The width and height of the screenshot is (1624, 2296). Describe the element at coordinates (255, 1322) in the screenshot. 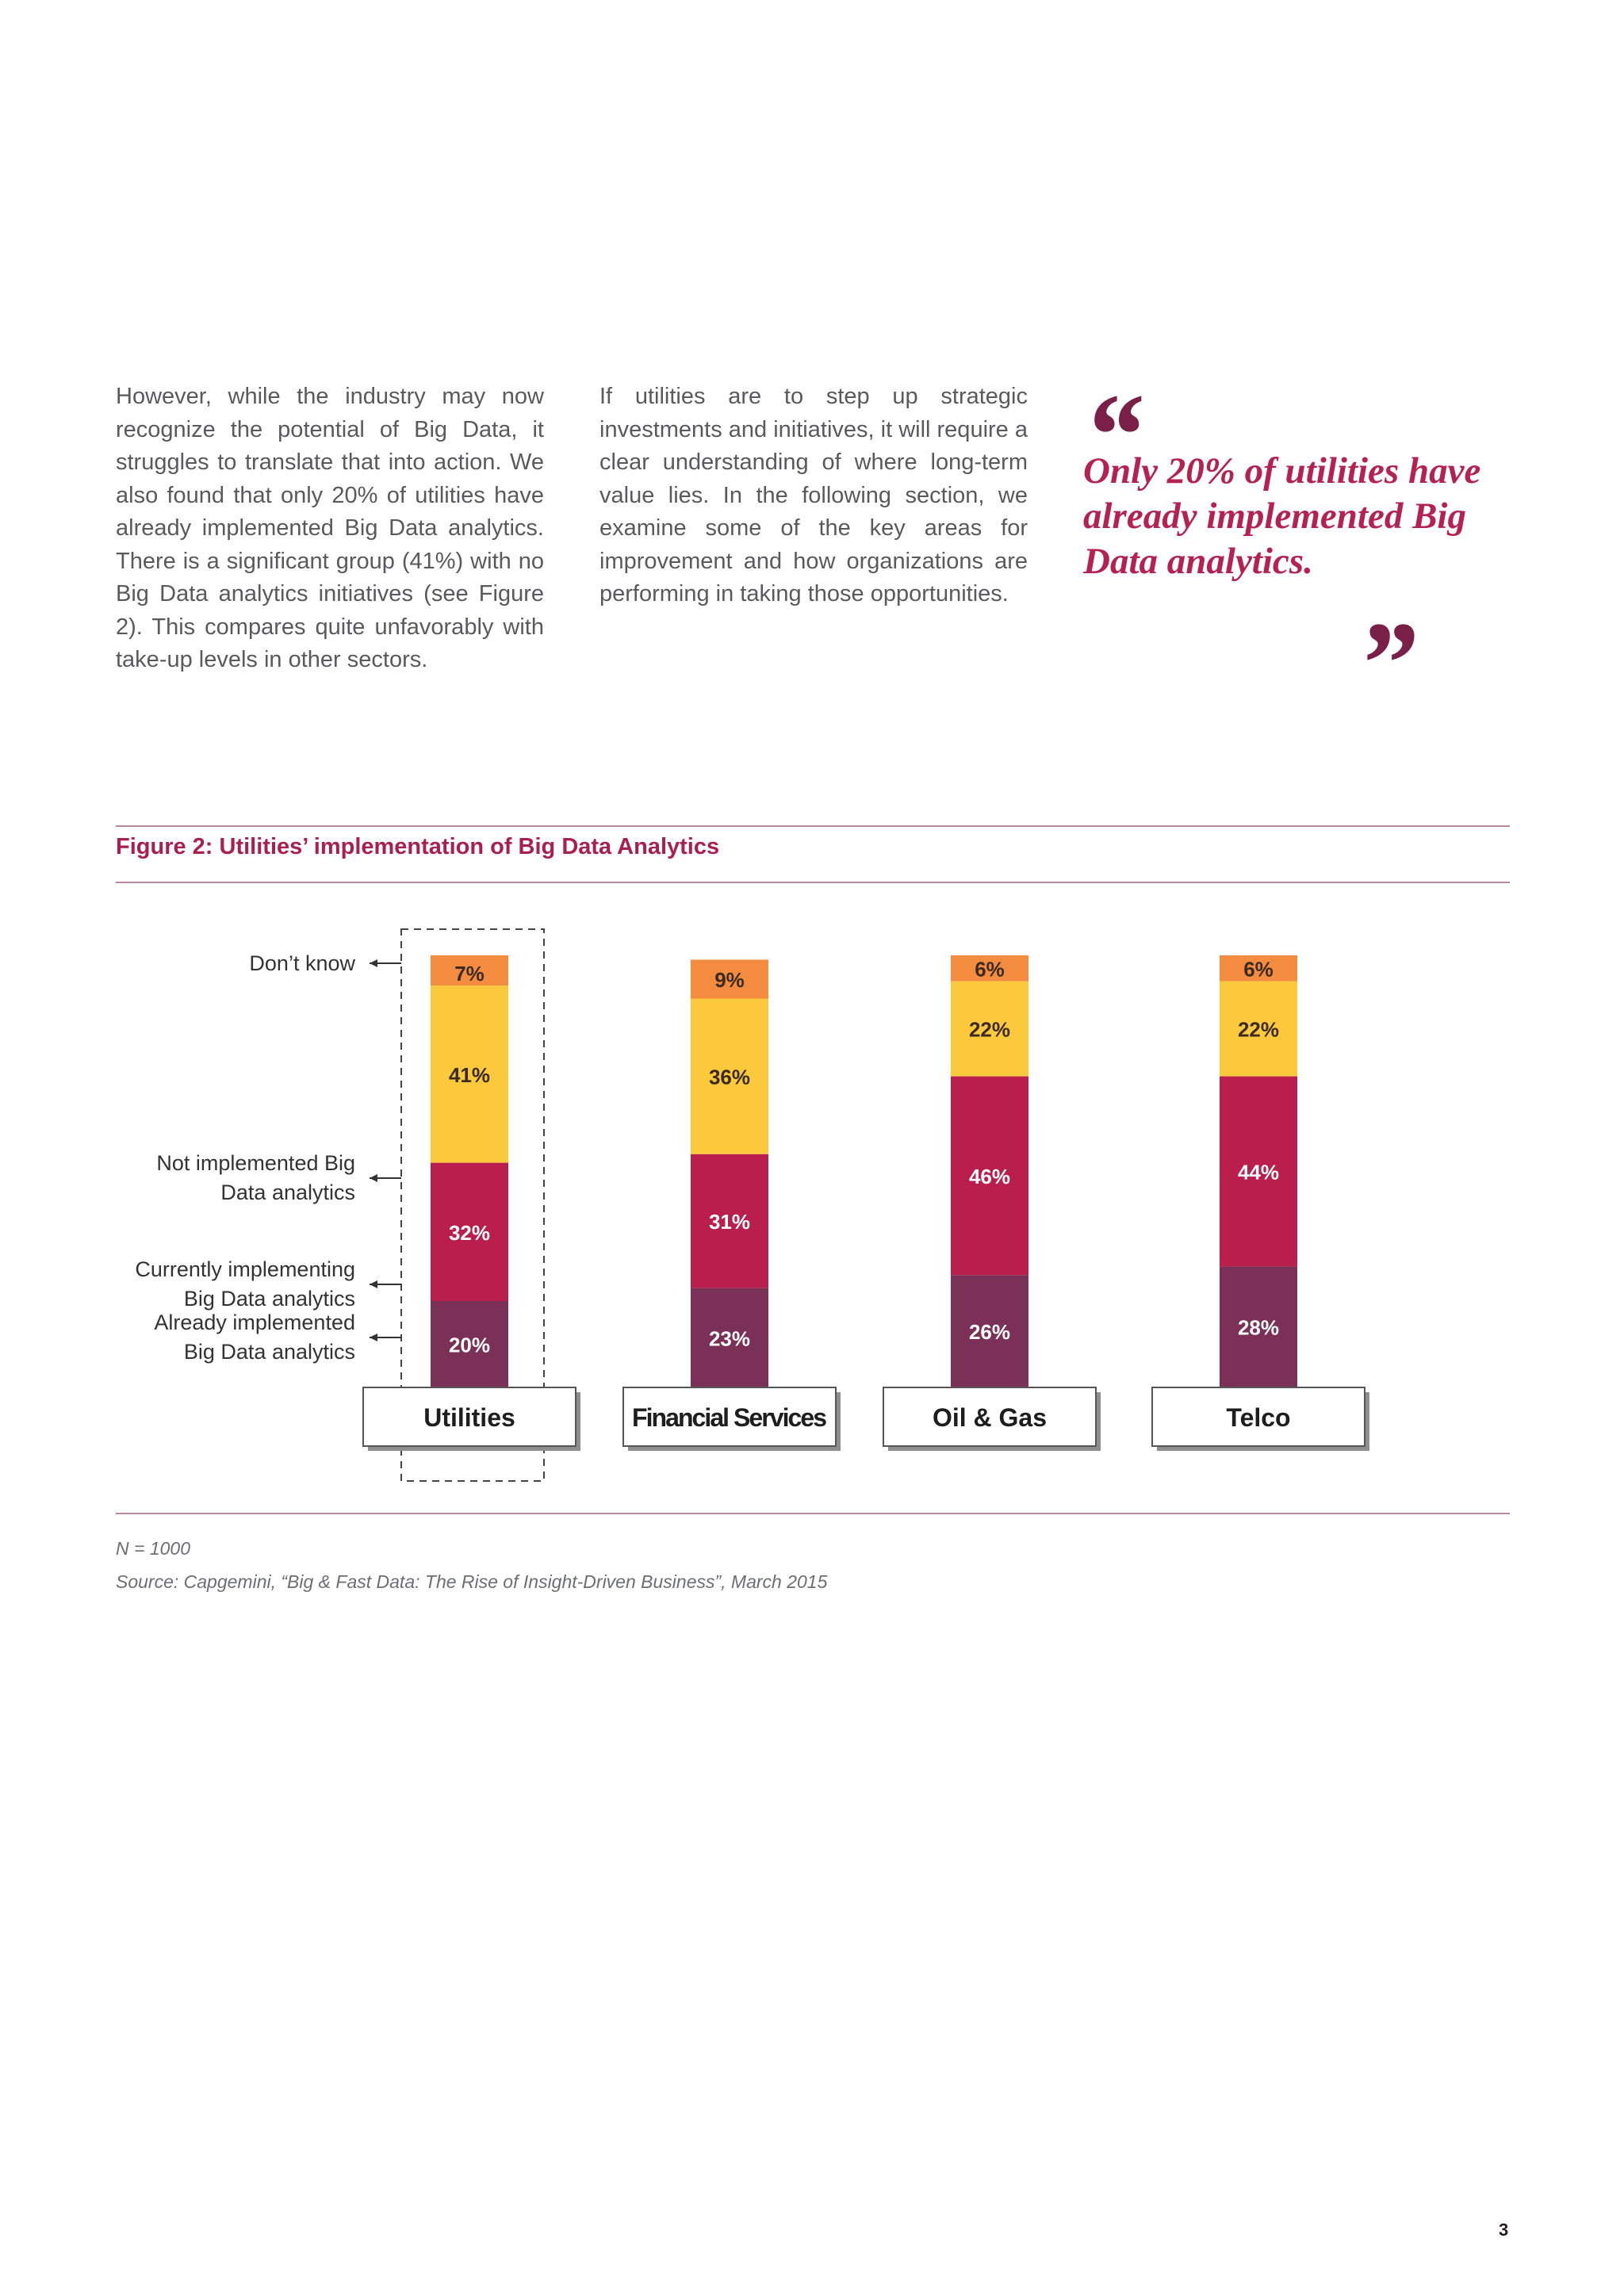

I see `legend-label: Already implemented` at that location.